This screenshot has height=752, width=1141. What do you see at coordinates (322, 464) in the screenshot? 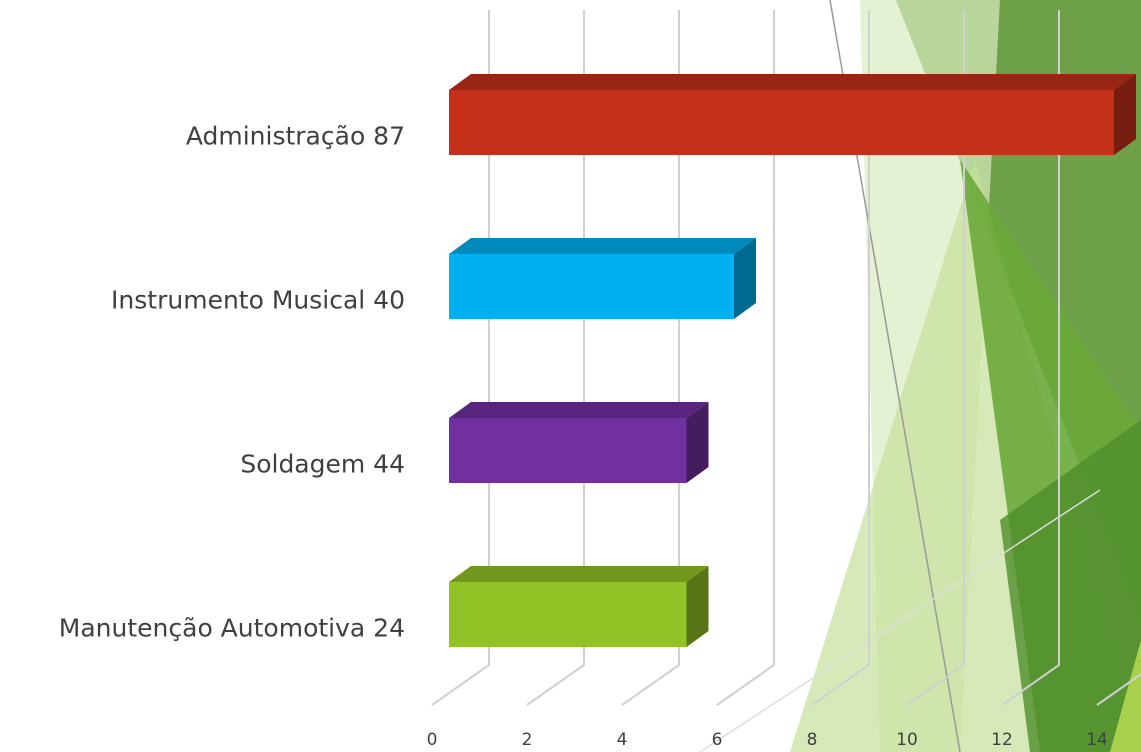
I see `y-tick-label: Soldagem 44` at bounding box center [322, 464].